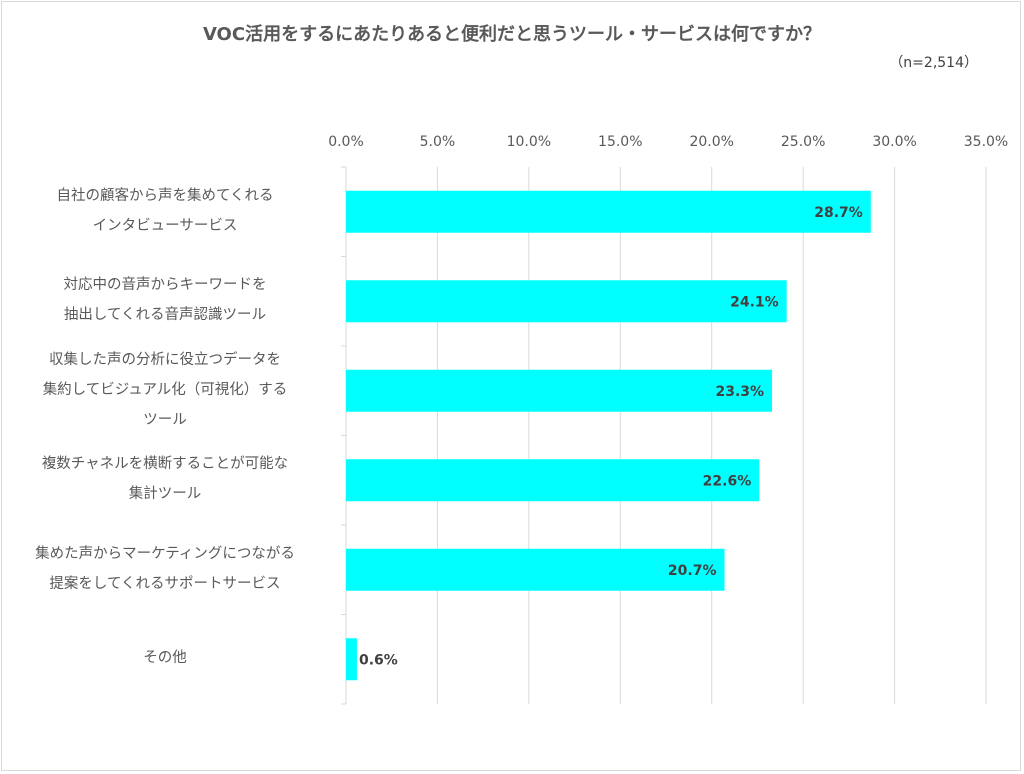 The width and height of the screenshot is (1024, 774). I want to click on category-label: 自社の顧客から声を集めてくれる インタビューサービス, so click(165, 210).